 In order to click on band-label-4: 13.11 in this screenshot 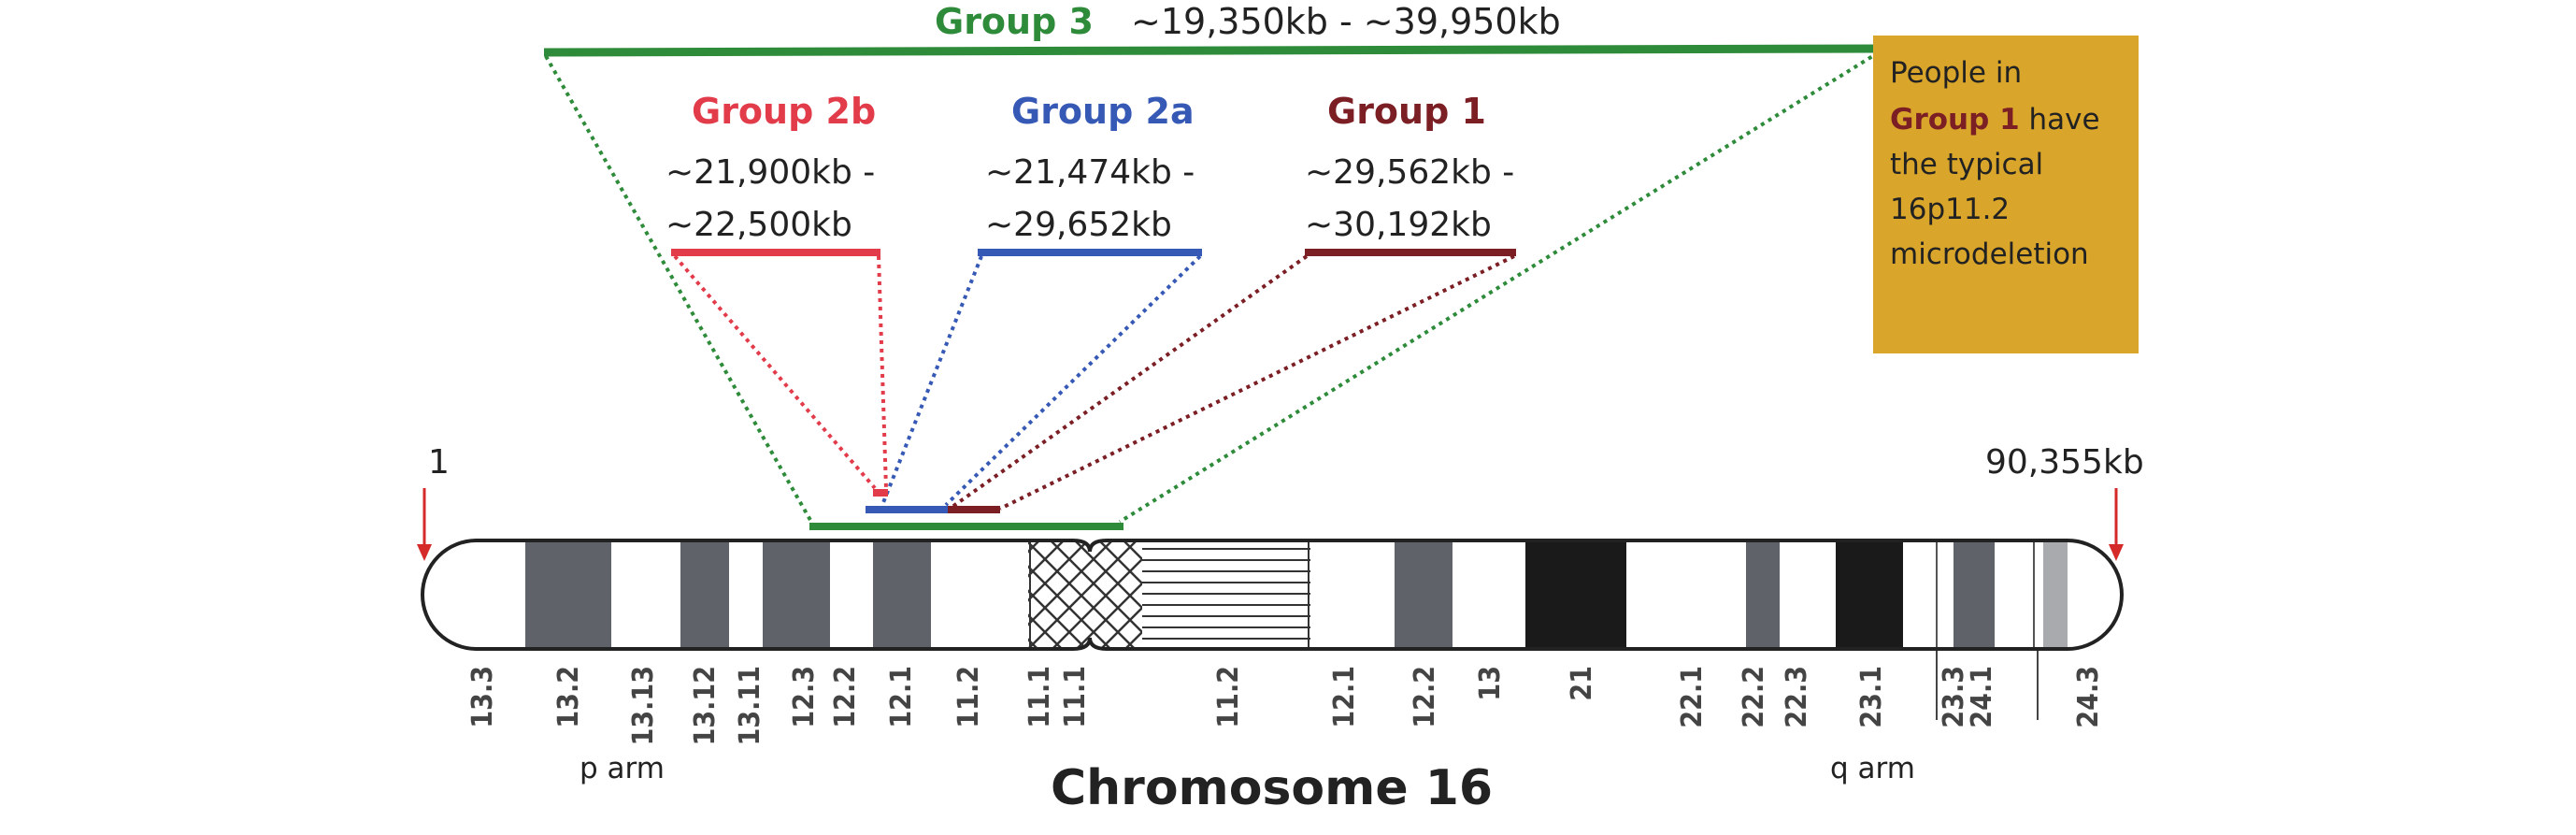, I will do `click(750, 705)`.